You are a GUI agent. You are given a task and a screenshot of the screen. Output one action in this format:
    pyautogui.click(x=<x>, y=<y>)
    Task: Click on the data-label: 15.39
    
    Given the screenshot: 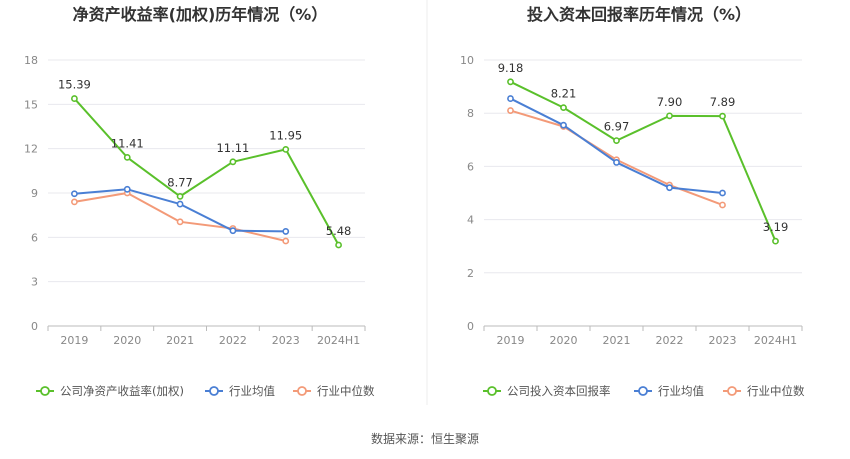 What is the action you would take?
    pyautogui.click(x=74, y=85)
    